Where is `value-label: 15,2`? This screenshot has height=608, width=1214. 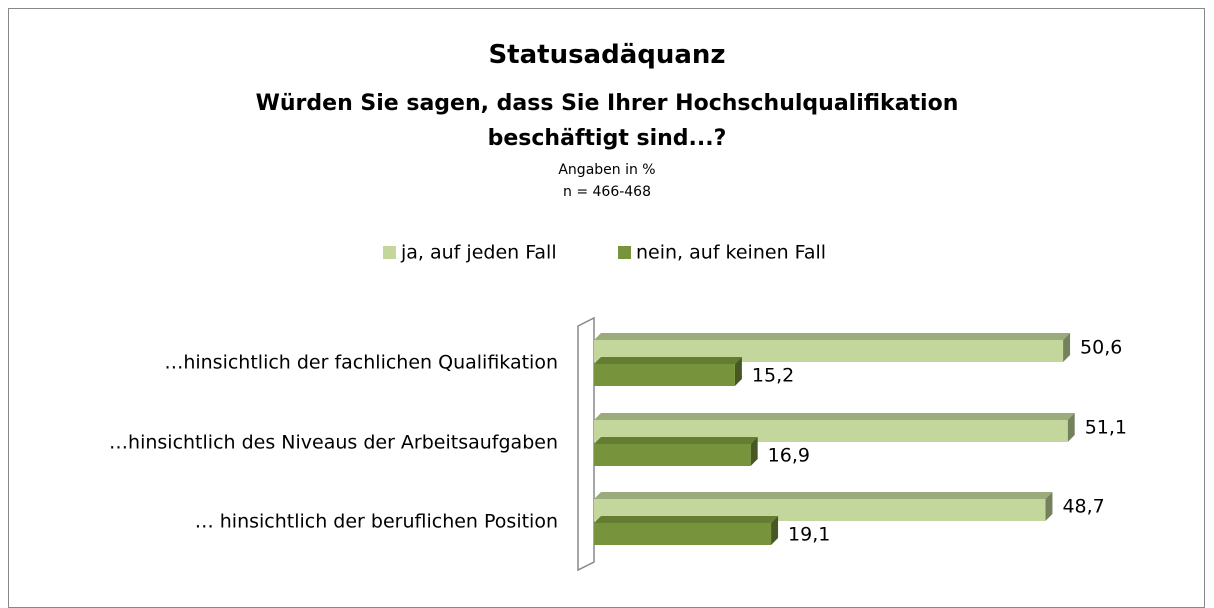
value-label: 15,2 is located at coordinates (773, 376).